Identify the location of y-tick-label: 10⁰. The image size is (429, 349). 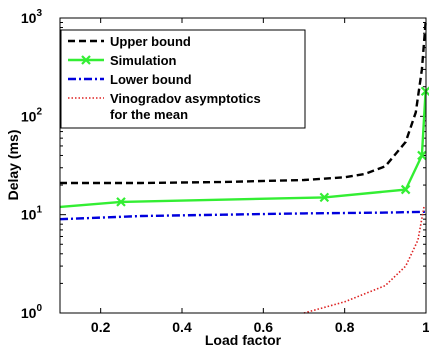
(32, 312).